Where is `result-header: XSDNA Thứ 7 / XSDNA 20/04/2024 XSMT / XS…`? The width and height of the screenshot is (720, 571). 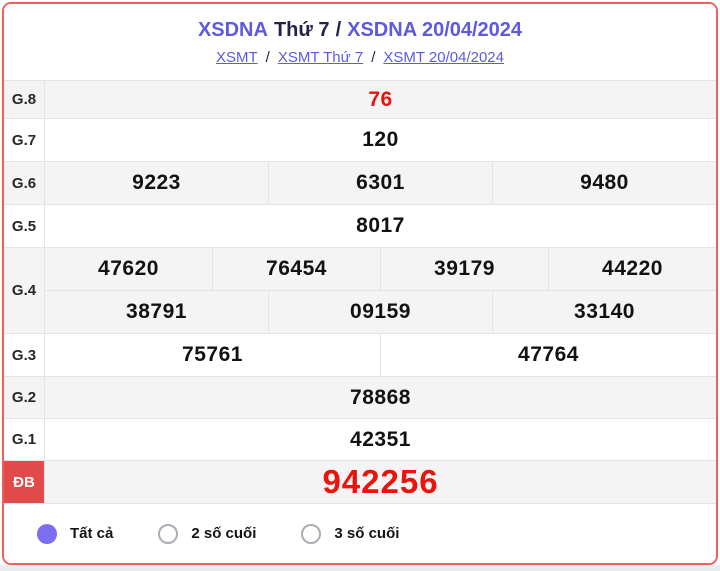 result-header: XSDNA Thứ 7 / XSDNA 20/04/2024 XSMT / XS… is located at coordinates (360, 42).